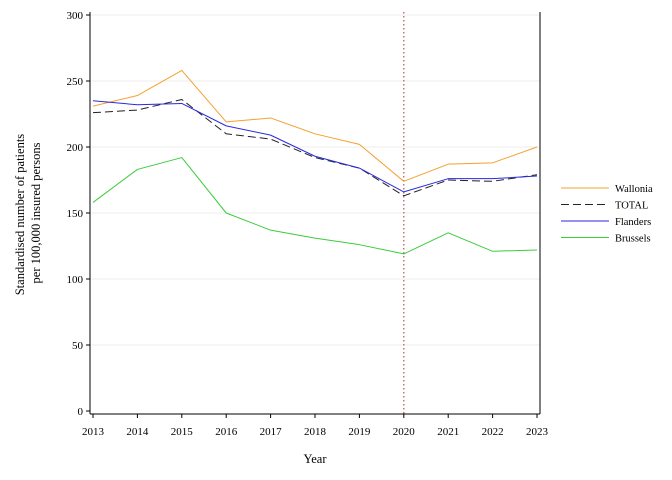 This screenshot has height=480, width=672. Describe the element at coordinates (36, 212) in the screenshot. I see `y-axis-label-line-2: per 100,000 insured persons` at that location.